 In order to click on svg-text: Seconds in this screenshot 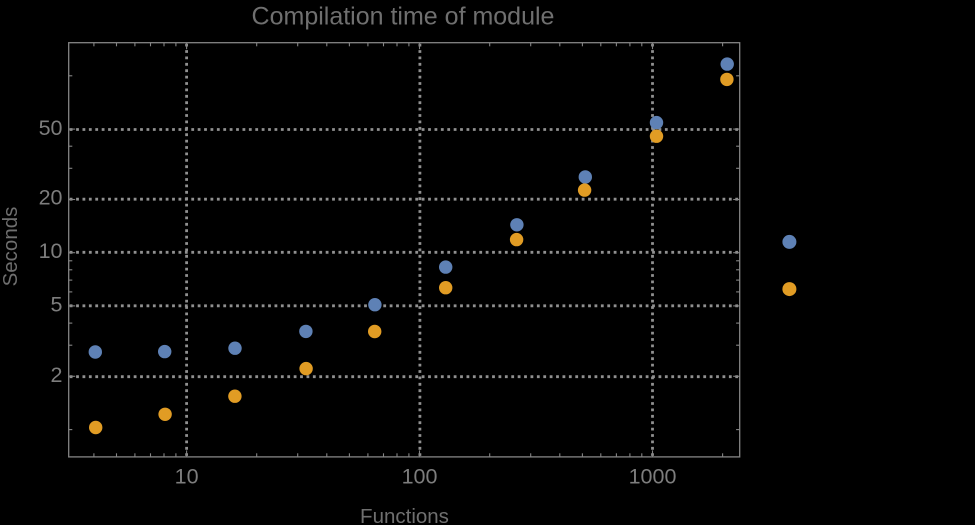, I will do `click(11, 247)`.